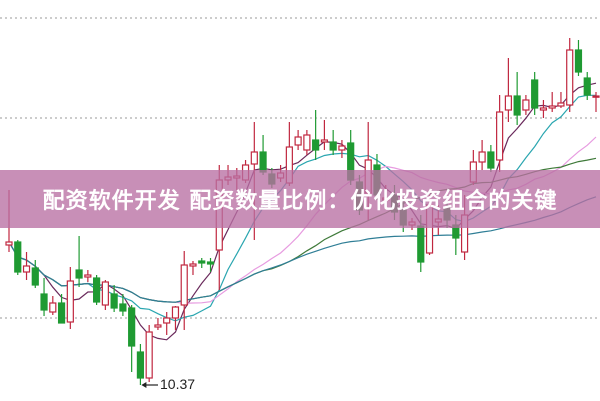 This screenshot has height=401, width=600. I want to click on title-overlay: 配资软件开发 配资数量比例：优化投资组合的关键, so click(300, 201).